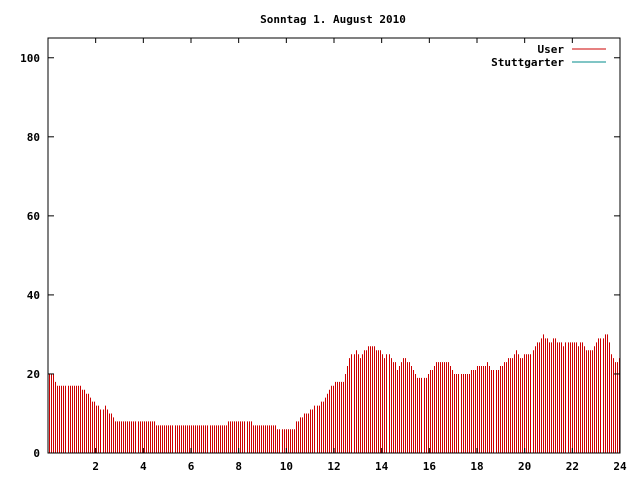 This screenshot has height=480, width=640. Describe the element at coordinates (359, 466) in the screenshot. I see `x-tick-labels: 2 4 6 8 10 12 14 16 18 20 22 24` at that location.